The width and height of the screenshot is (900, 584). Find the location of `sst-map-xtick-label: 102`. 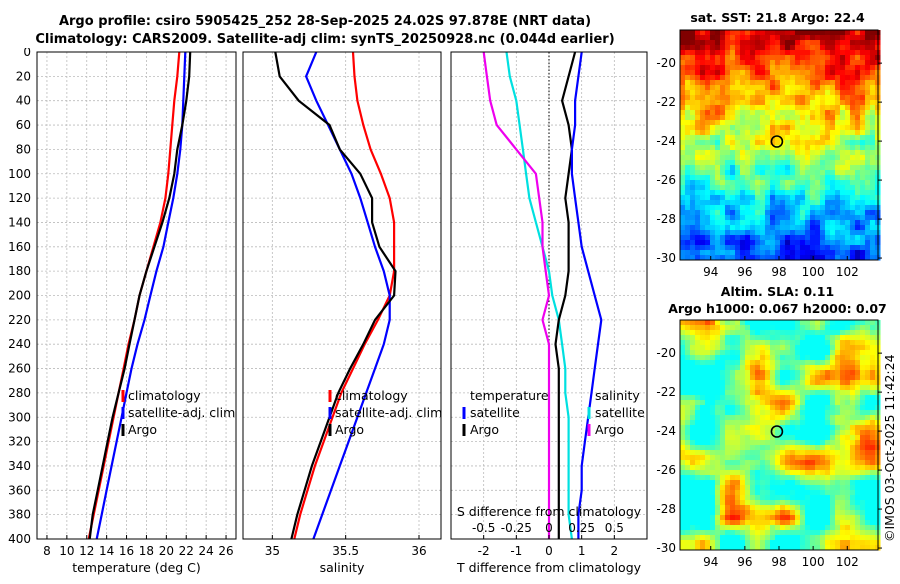

sst-map-xtick-label: 102 is located at coordinates (847, 271).